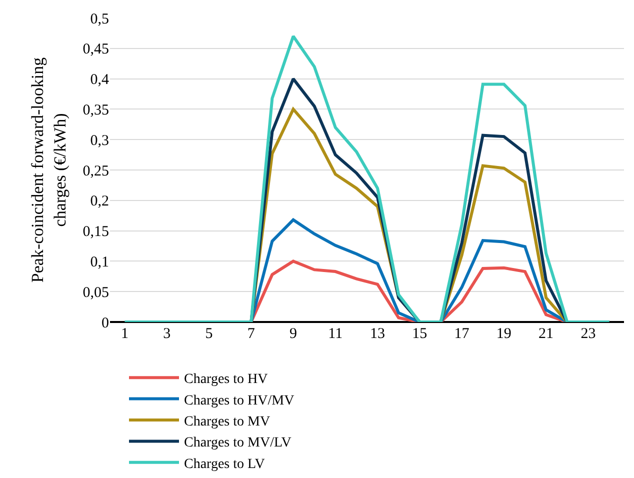 Image resolution: width=634 pixels, height=478 pixels. What do you see at coordinates (504, 334) in the screenshot?
I see `x-tick-label: 19` at bounding box center [504, 334].